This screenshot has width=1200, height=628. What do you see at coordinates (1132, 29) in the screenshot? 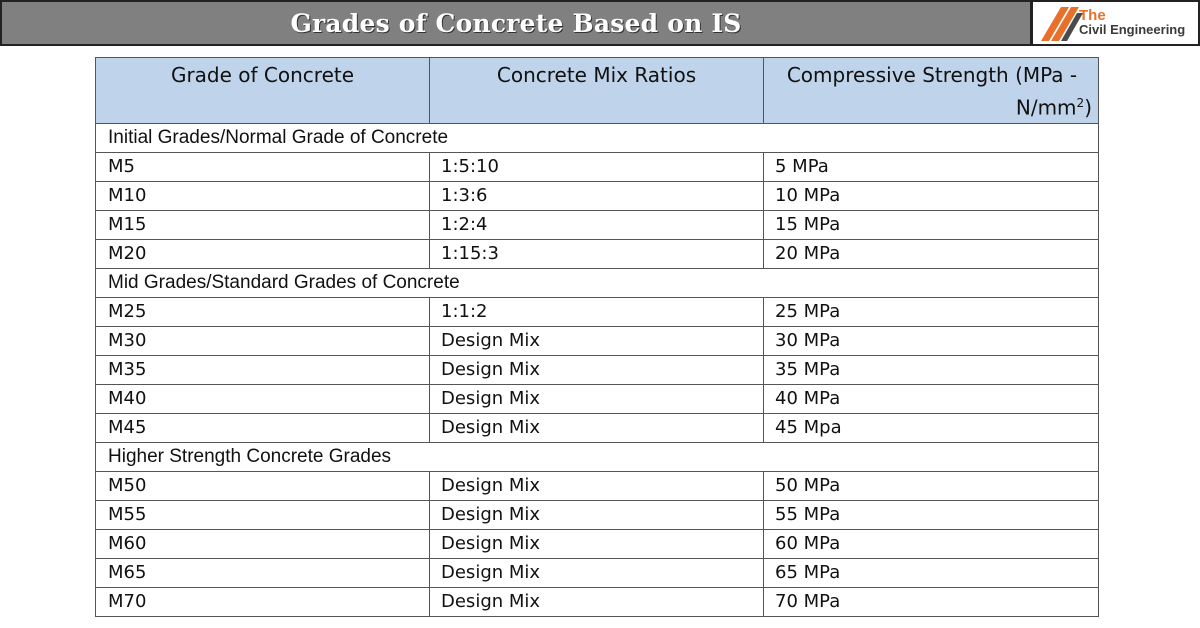
I see `logo-line-name: Civil Engineering` at bounding box center [1132, 29].